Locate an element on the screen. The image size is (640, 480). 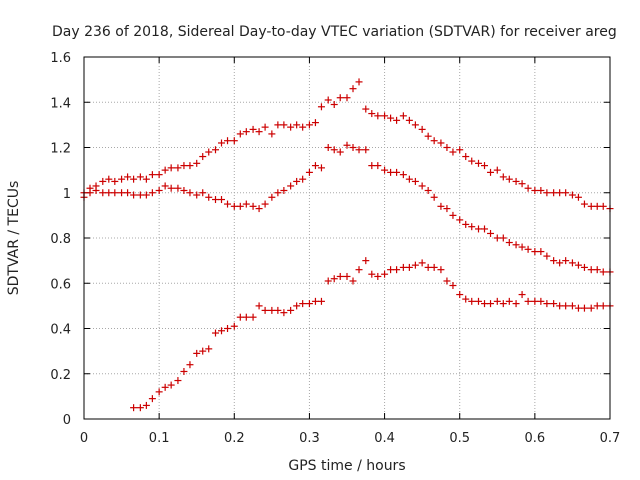
y-tick-label: 0.4 is located at coordinates (60, 330).